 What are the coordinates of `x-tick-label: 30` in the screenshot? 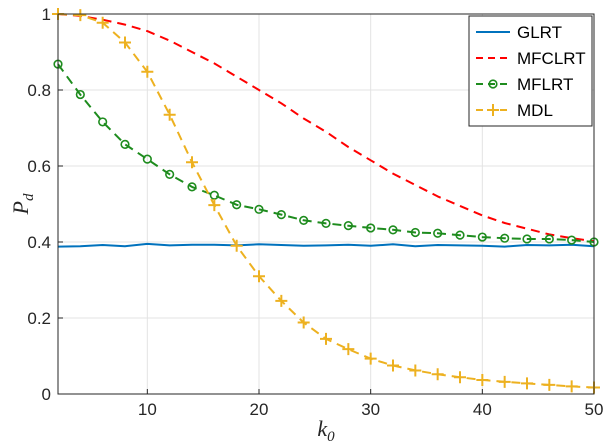 It's located at (370, 409).